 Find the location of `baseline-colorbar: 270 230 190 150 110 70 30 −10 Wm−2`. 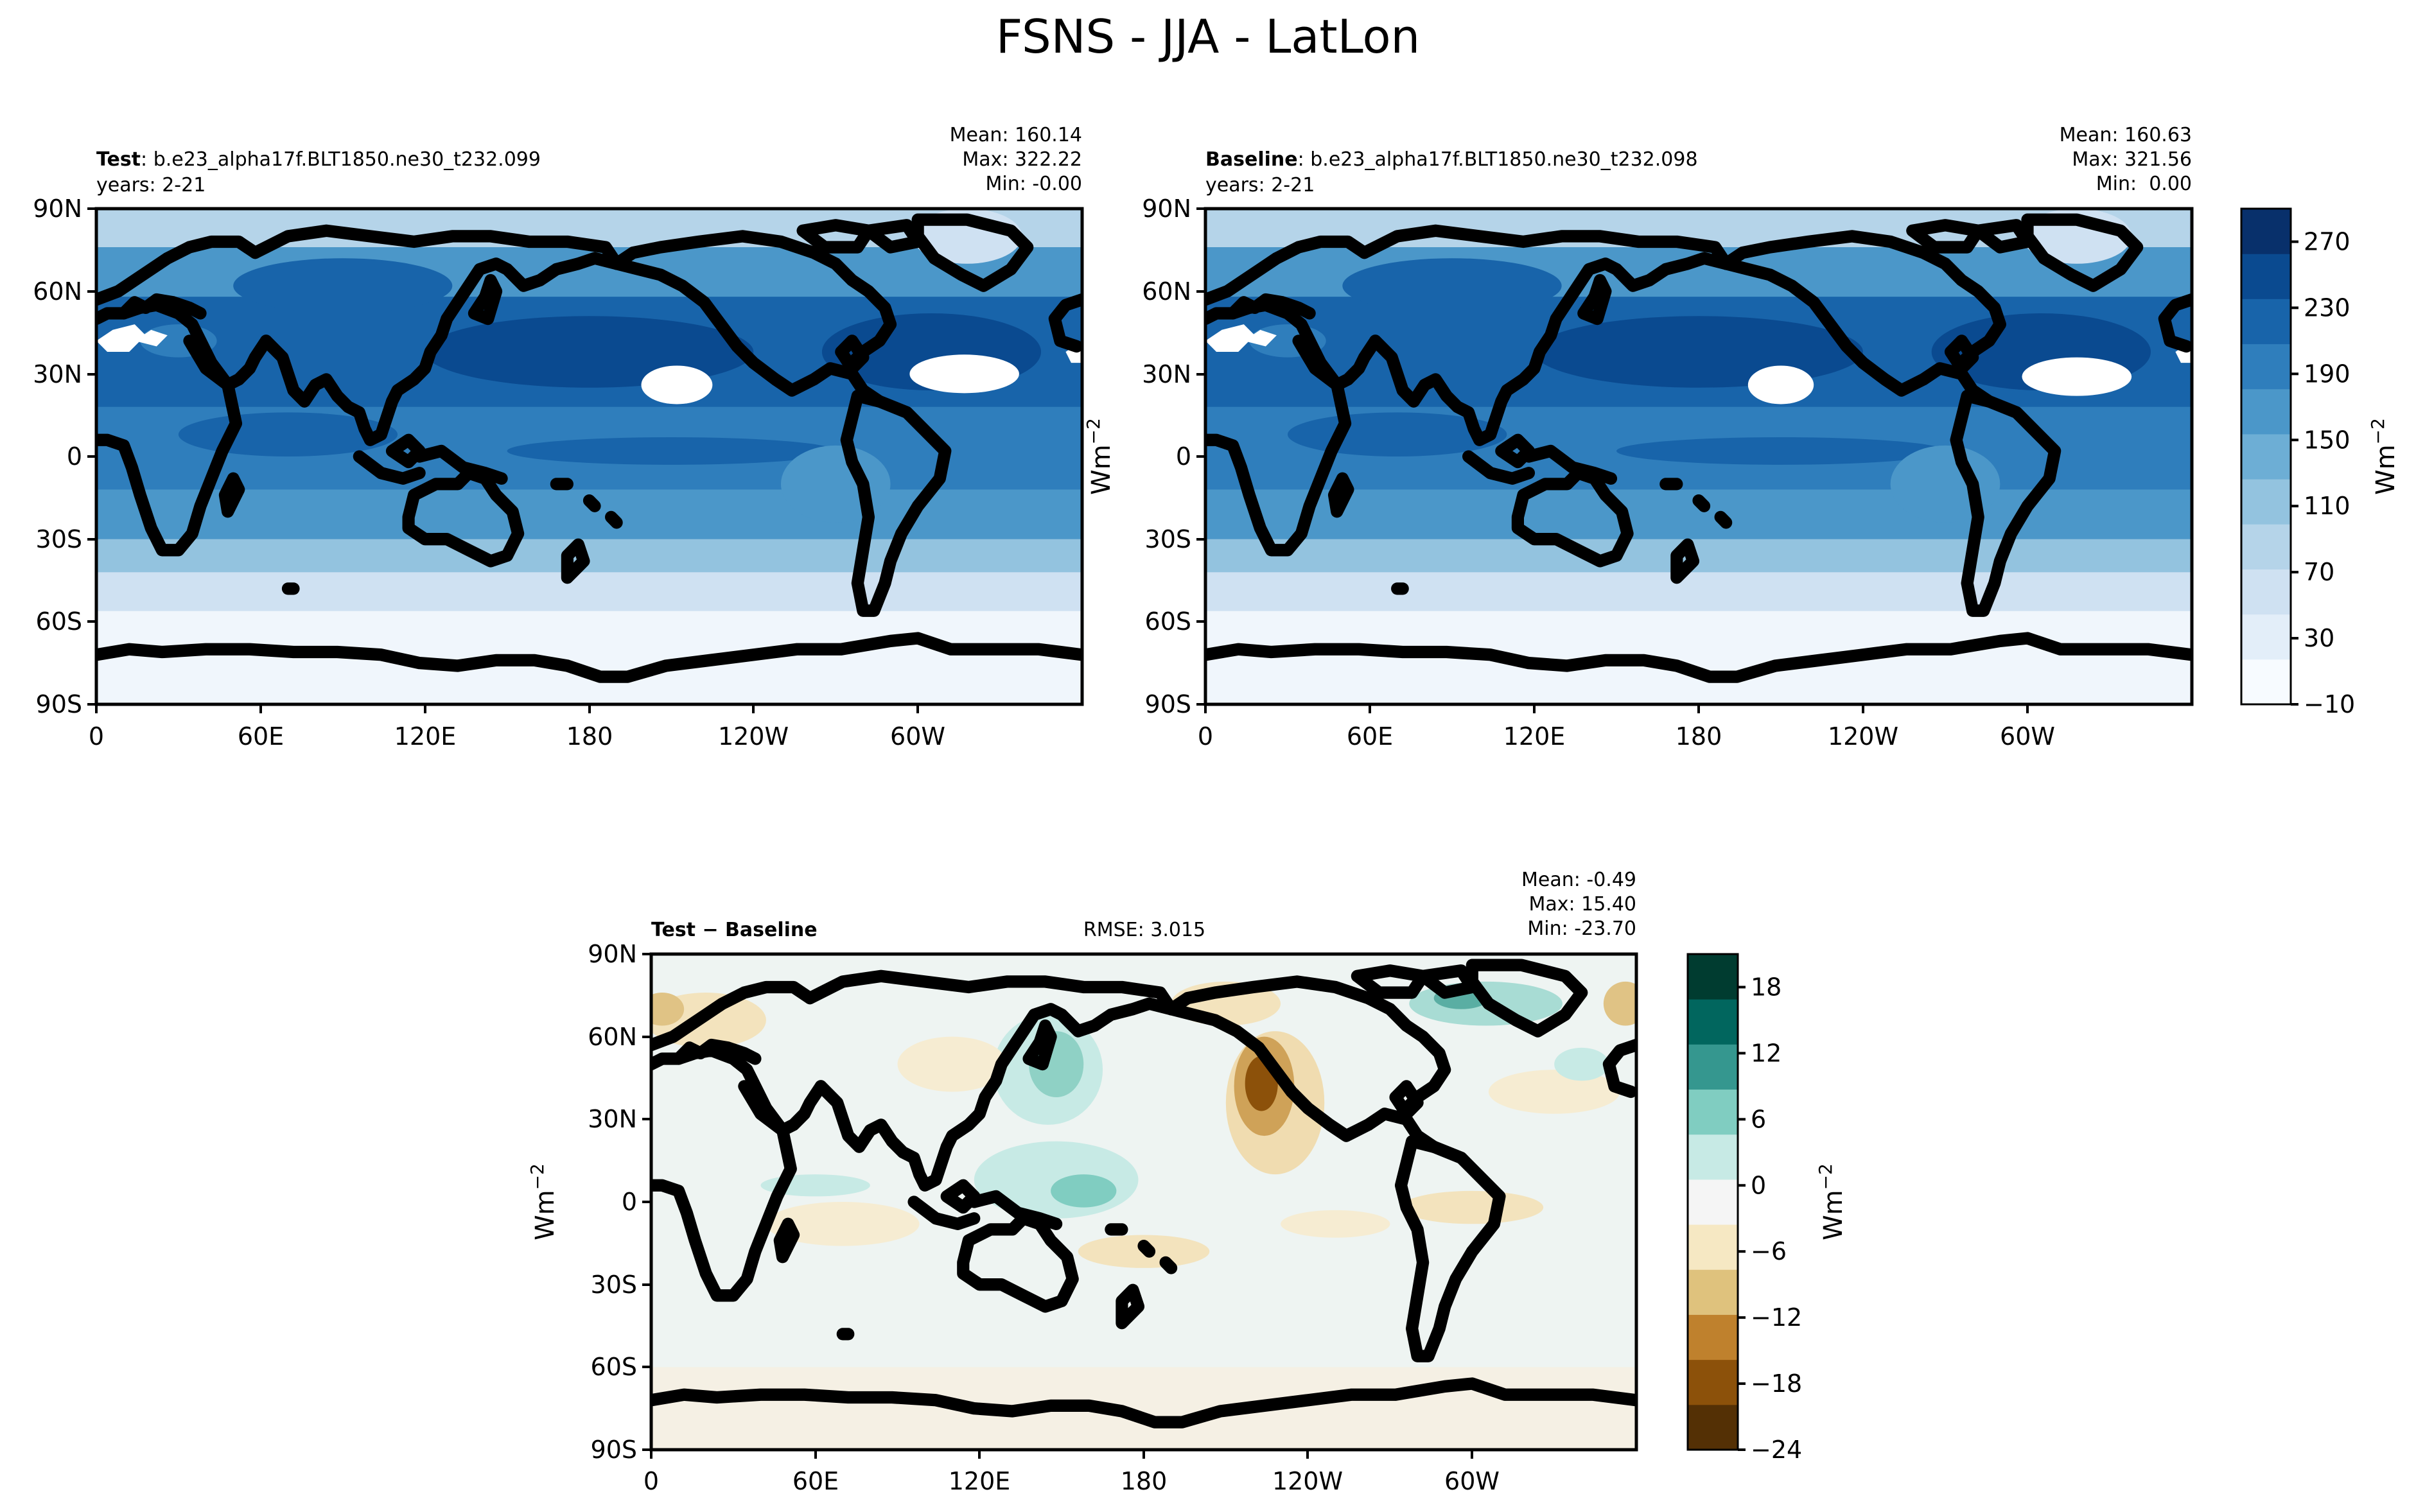

baseline-colorbar: 270 230 190 150 110 70 30 −10 Wm−2 is located at coordinates (2320, 462).